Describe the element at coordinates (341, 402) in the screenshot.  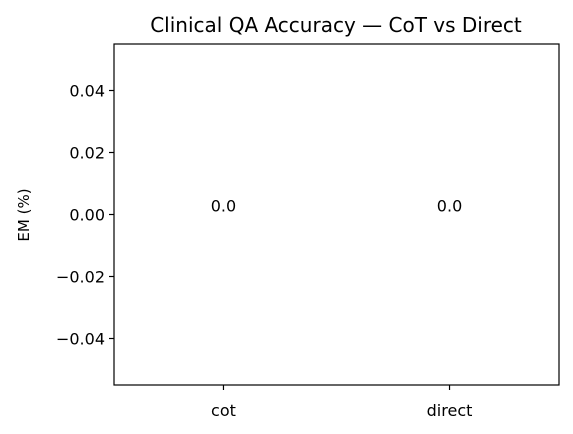
I see `x-ticks-group: cot direct` at that location.